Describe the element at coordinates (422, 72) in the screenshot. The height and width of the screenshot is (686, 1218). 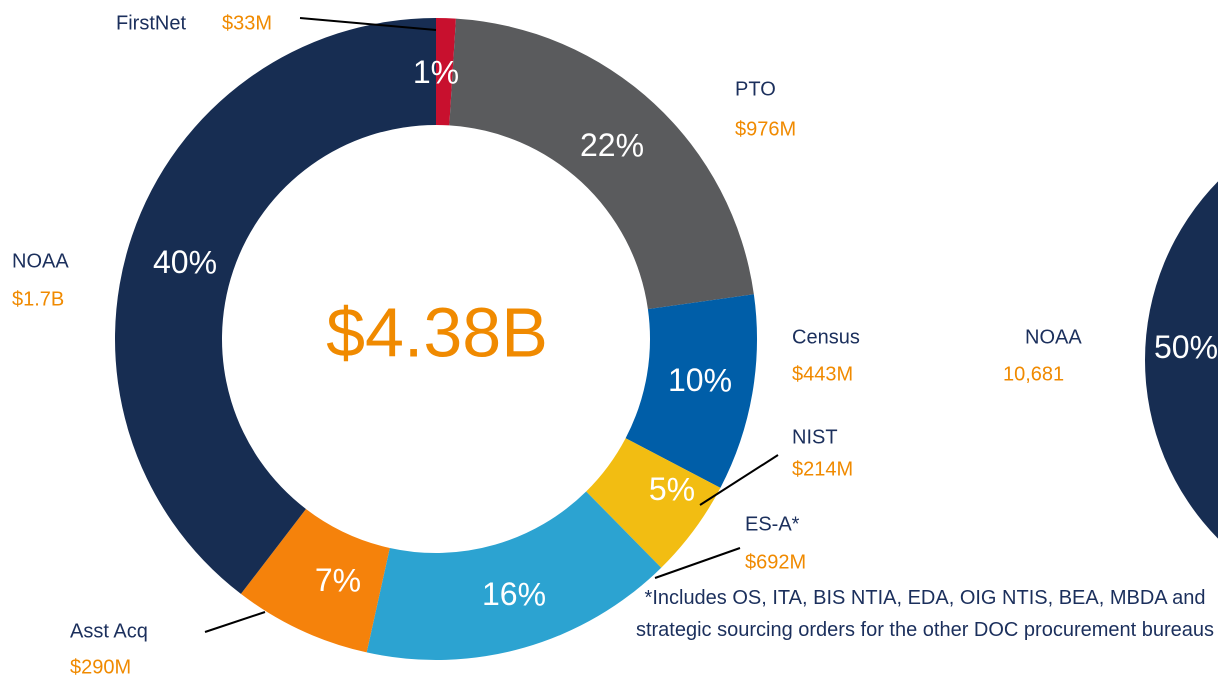
I see `percent-value: 1` at that location.